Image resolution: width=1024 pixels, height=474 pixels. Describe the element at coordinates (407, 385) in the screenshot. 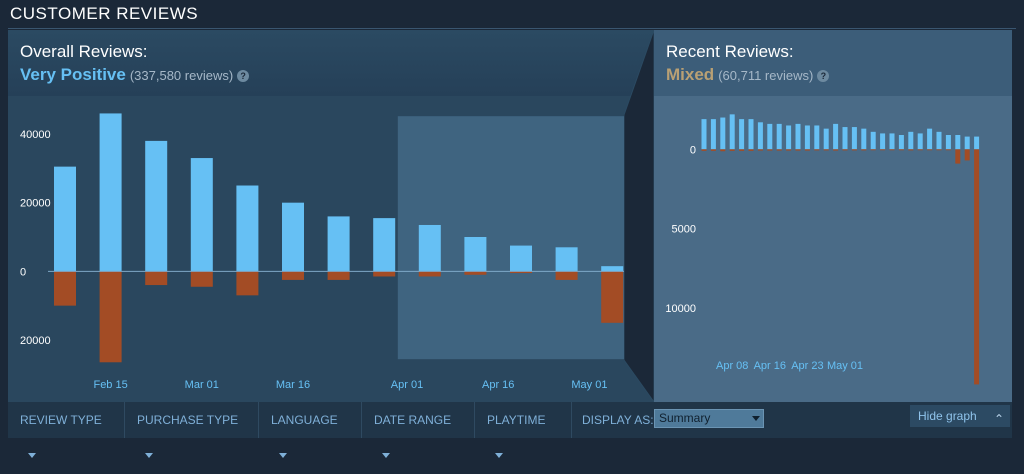

I see `x-tick-label: Apr 01` at that location.